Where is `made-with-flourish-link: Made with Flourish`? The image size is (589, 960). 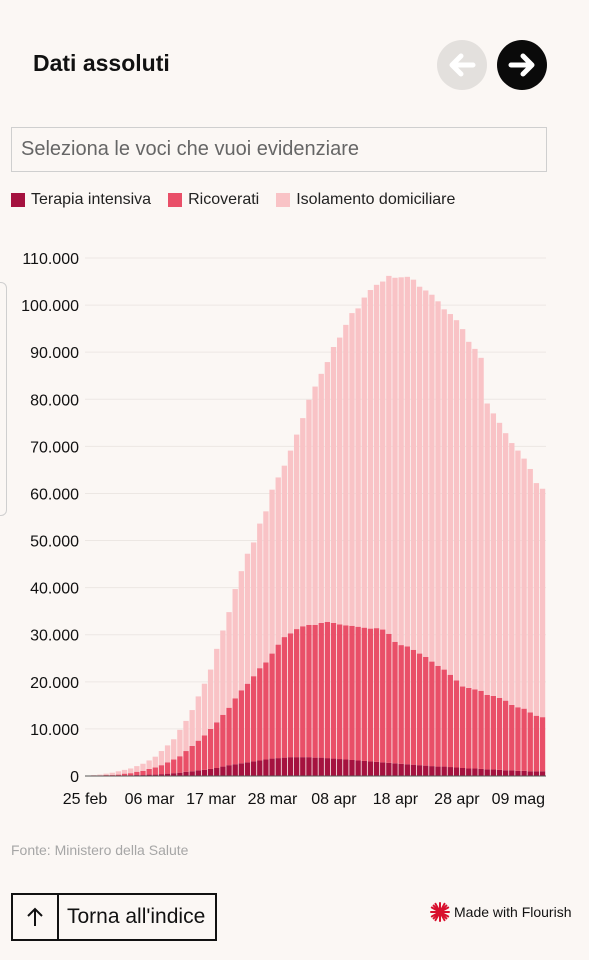
made-with-flourish-link: Made with Flourish is located at coordinates (501, 912).